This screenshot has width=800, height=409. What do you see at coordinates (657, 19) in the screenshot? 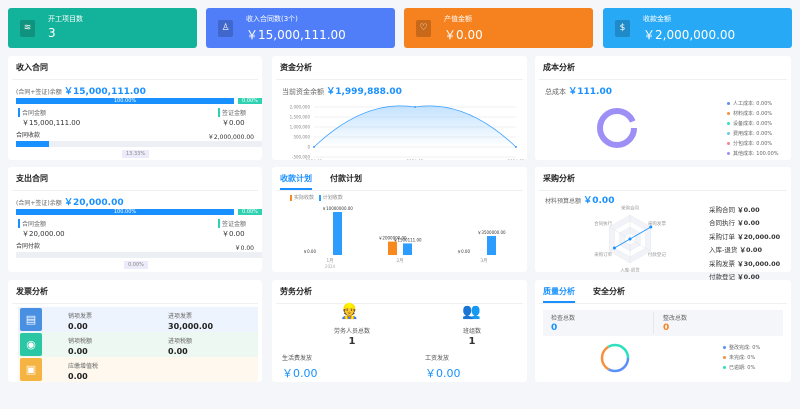
I see `card-title: 收款金额` at bounding box center [657, 19].